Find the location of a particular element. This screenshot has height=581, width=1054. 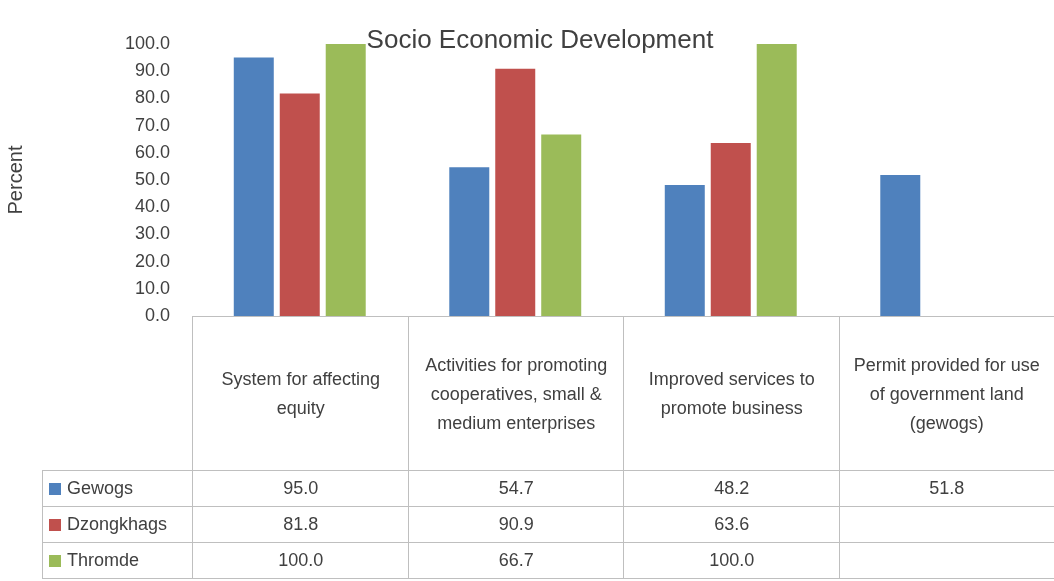

legend-label: Gewogs is located at coordinates (100, 488).